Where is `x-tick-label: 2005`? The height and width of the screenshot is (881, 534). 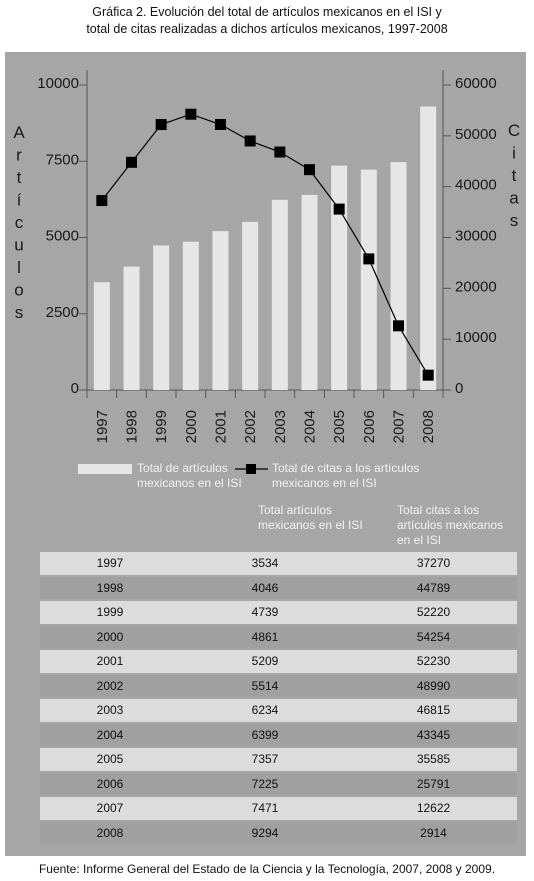 x-tick-label: 2005 is located at coordinates (339, 426).